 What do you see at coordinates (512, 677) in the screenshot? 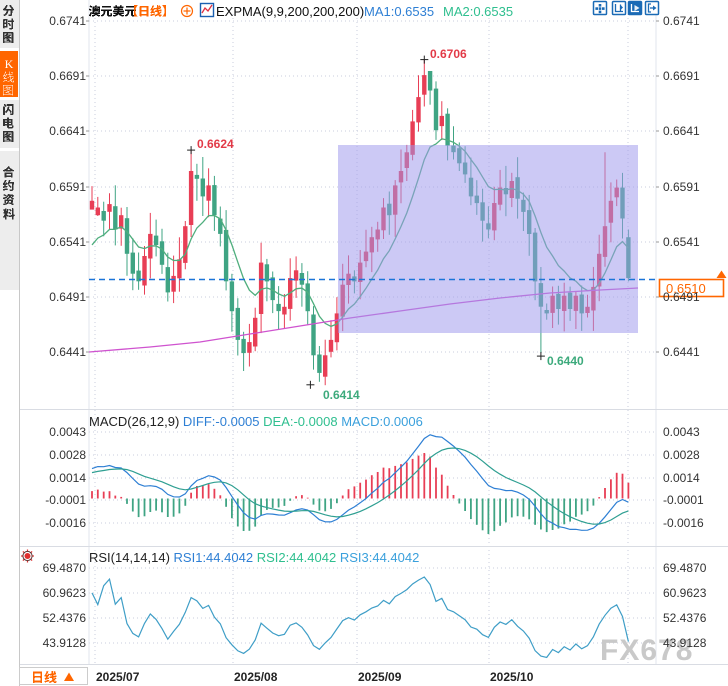
I see `svg-text: 2025/10` at bounding box center [512, 677].